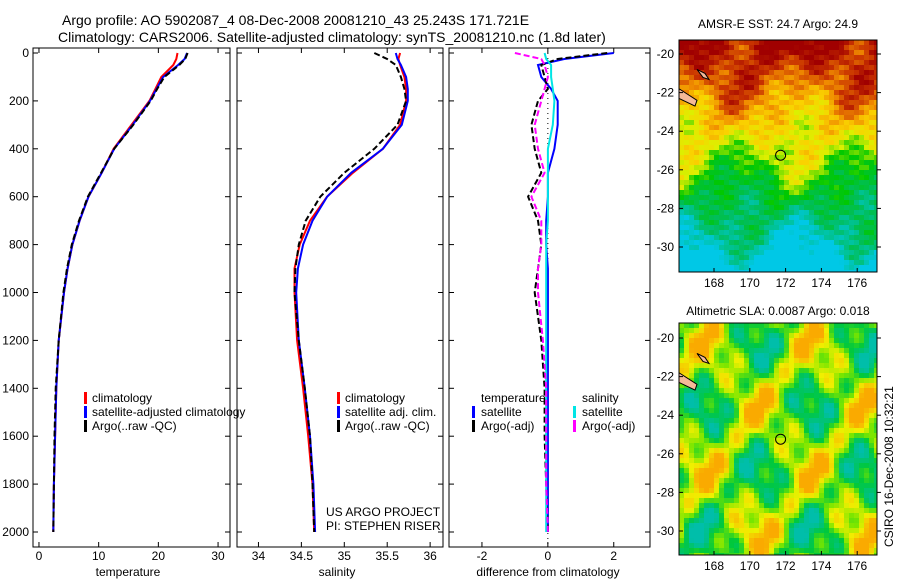 This screenshot has height=585, width=900. What do you see at coordinates (15, 293) in the screenshot?
I see `y-tick-label: 1000` at bounding box center [15, 293].